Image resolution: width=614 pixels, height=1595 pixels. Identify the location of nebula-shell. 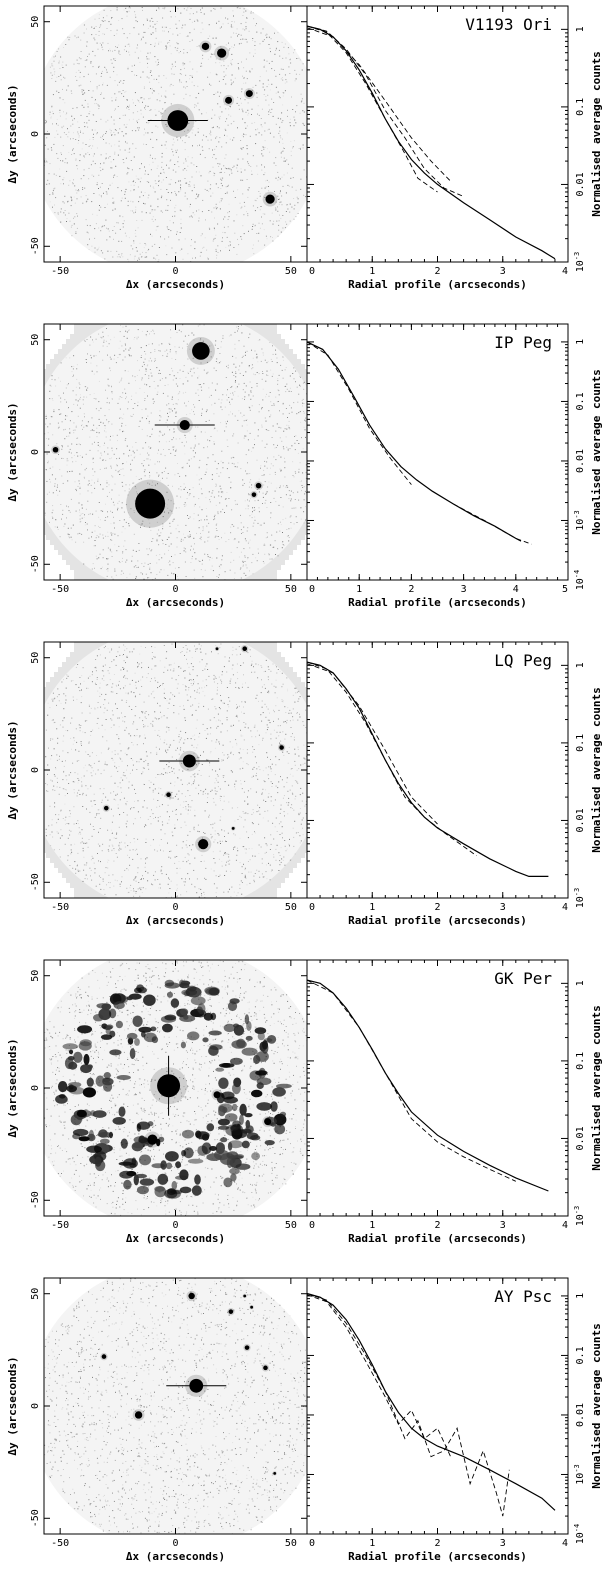
(173, 1089).